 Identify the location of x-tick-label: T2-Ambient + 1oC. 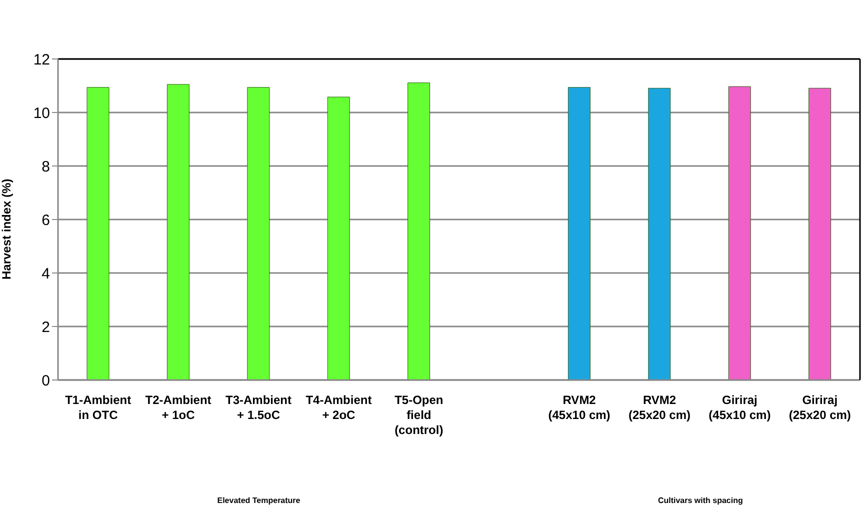
(178, 407).